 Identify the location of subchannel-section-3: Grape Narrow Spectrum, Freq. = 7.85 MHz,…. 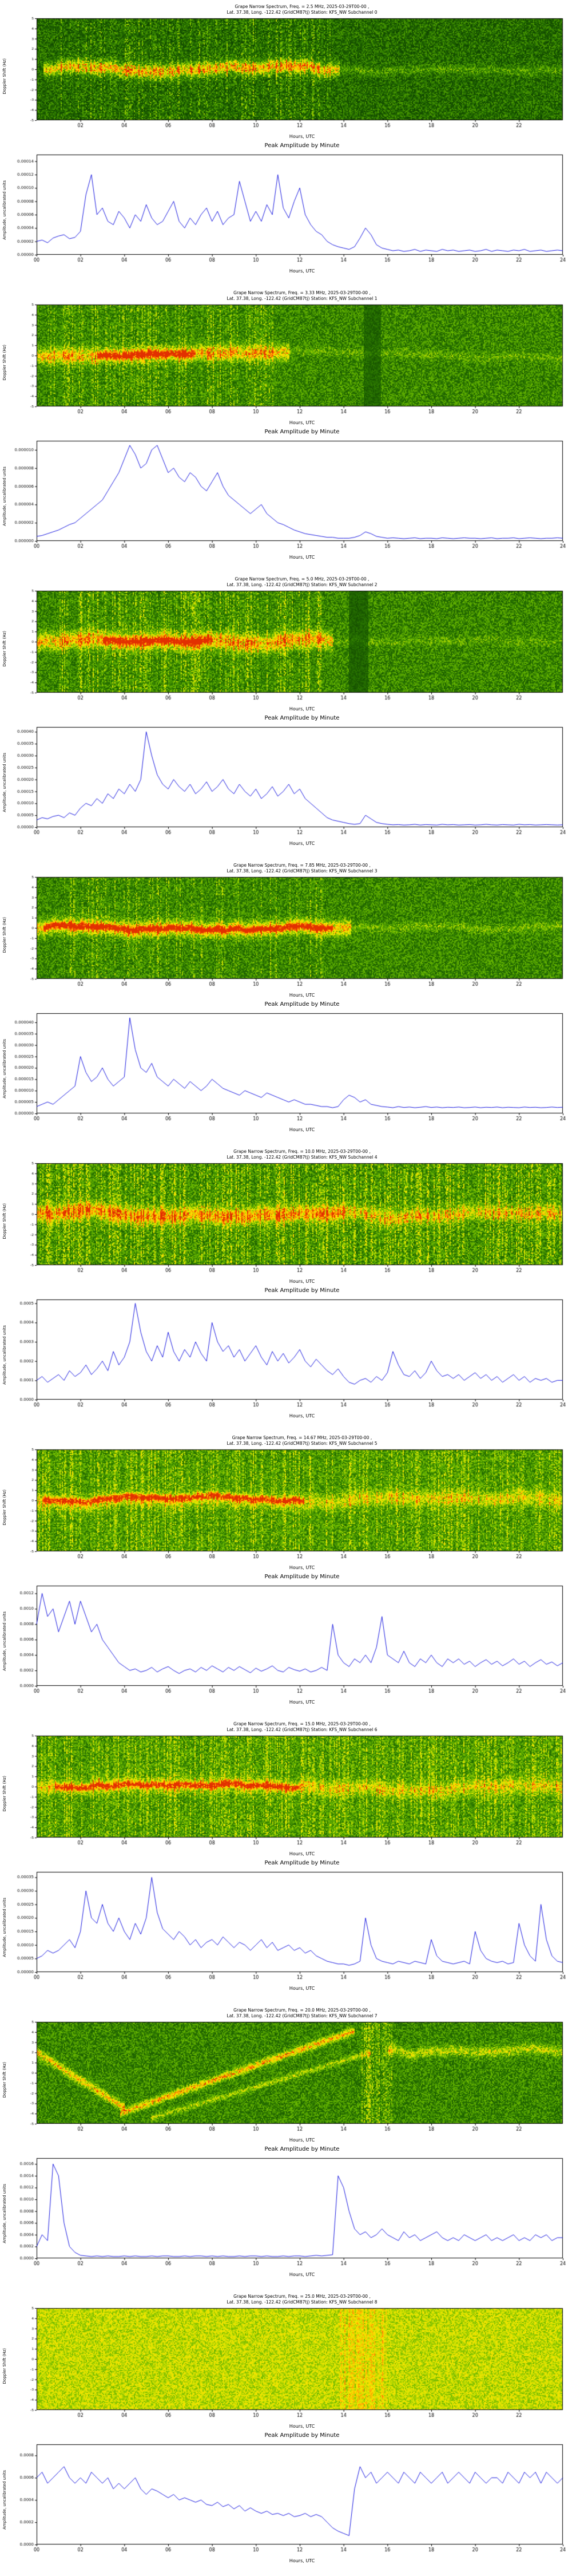
(286, 1002).